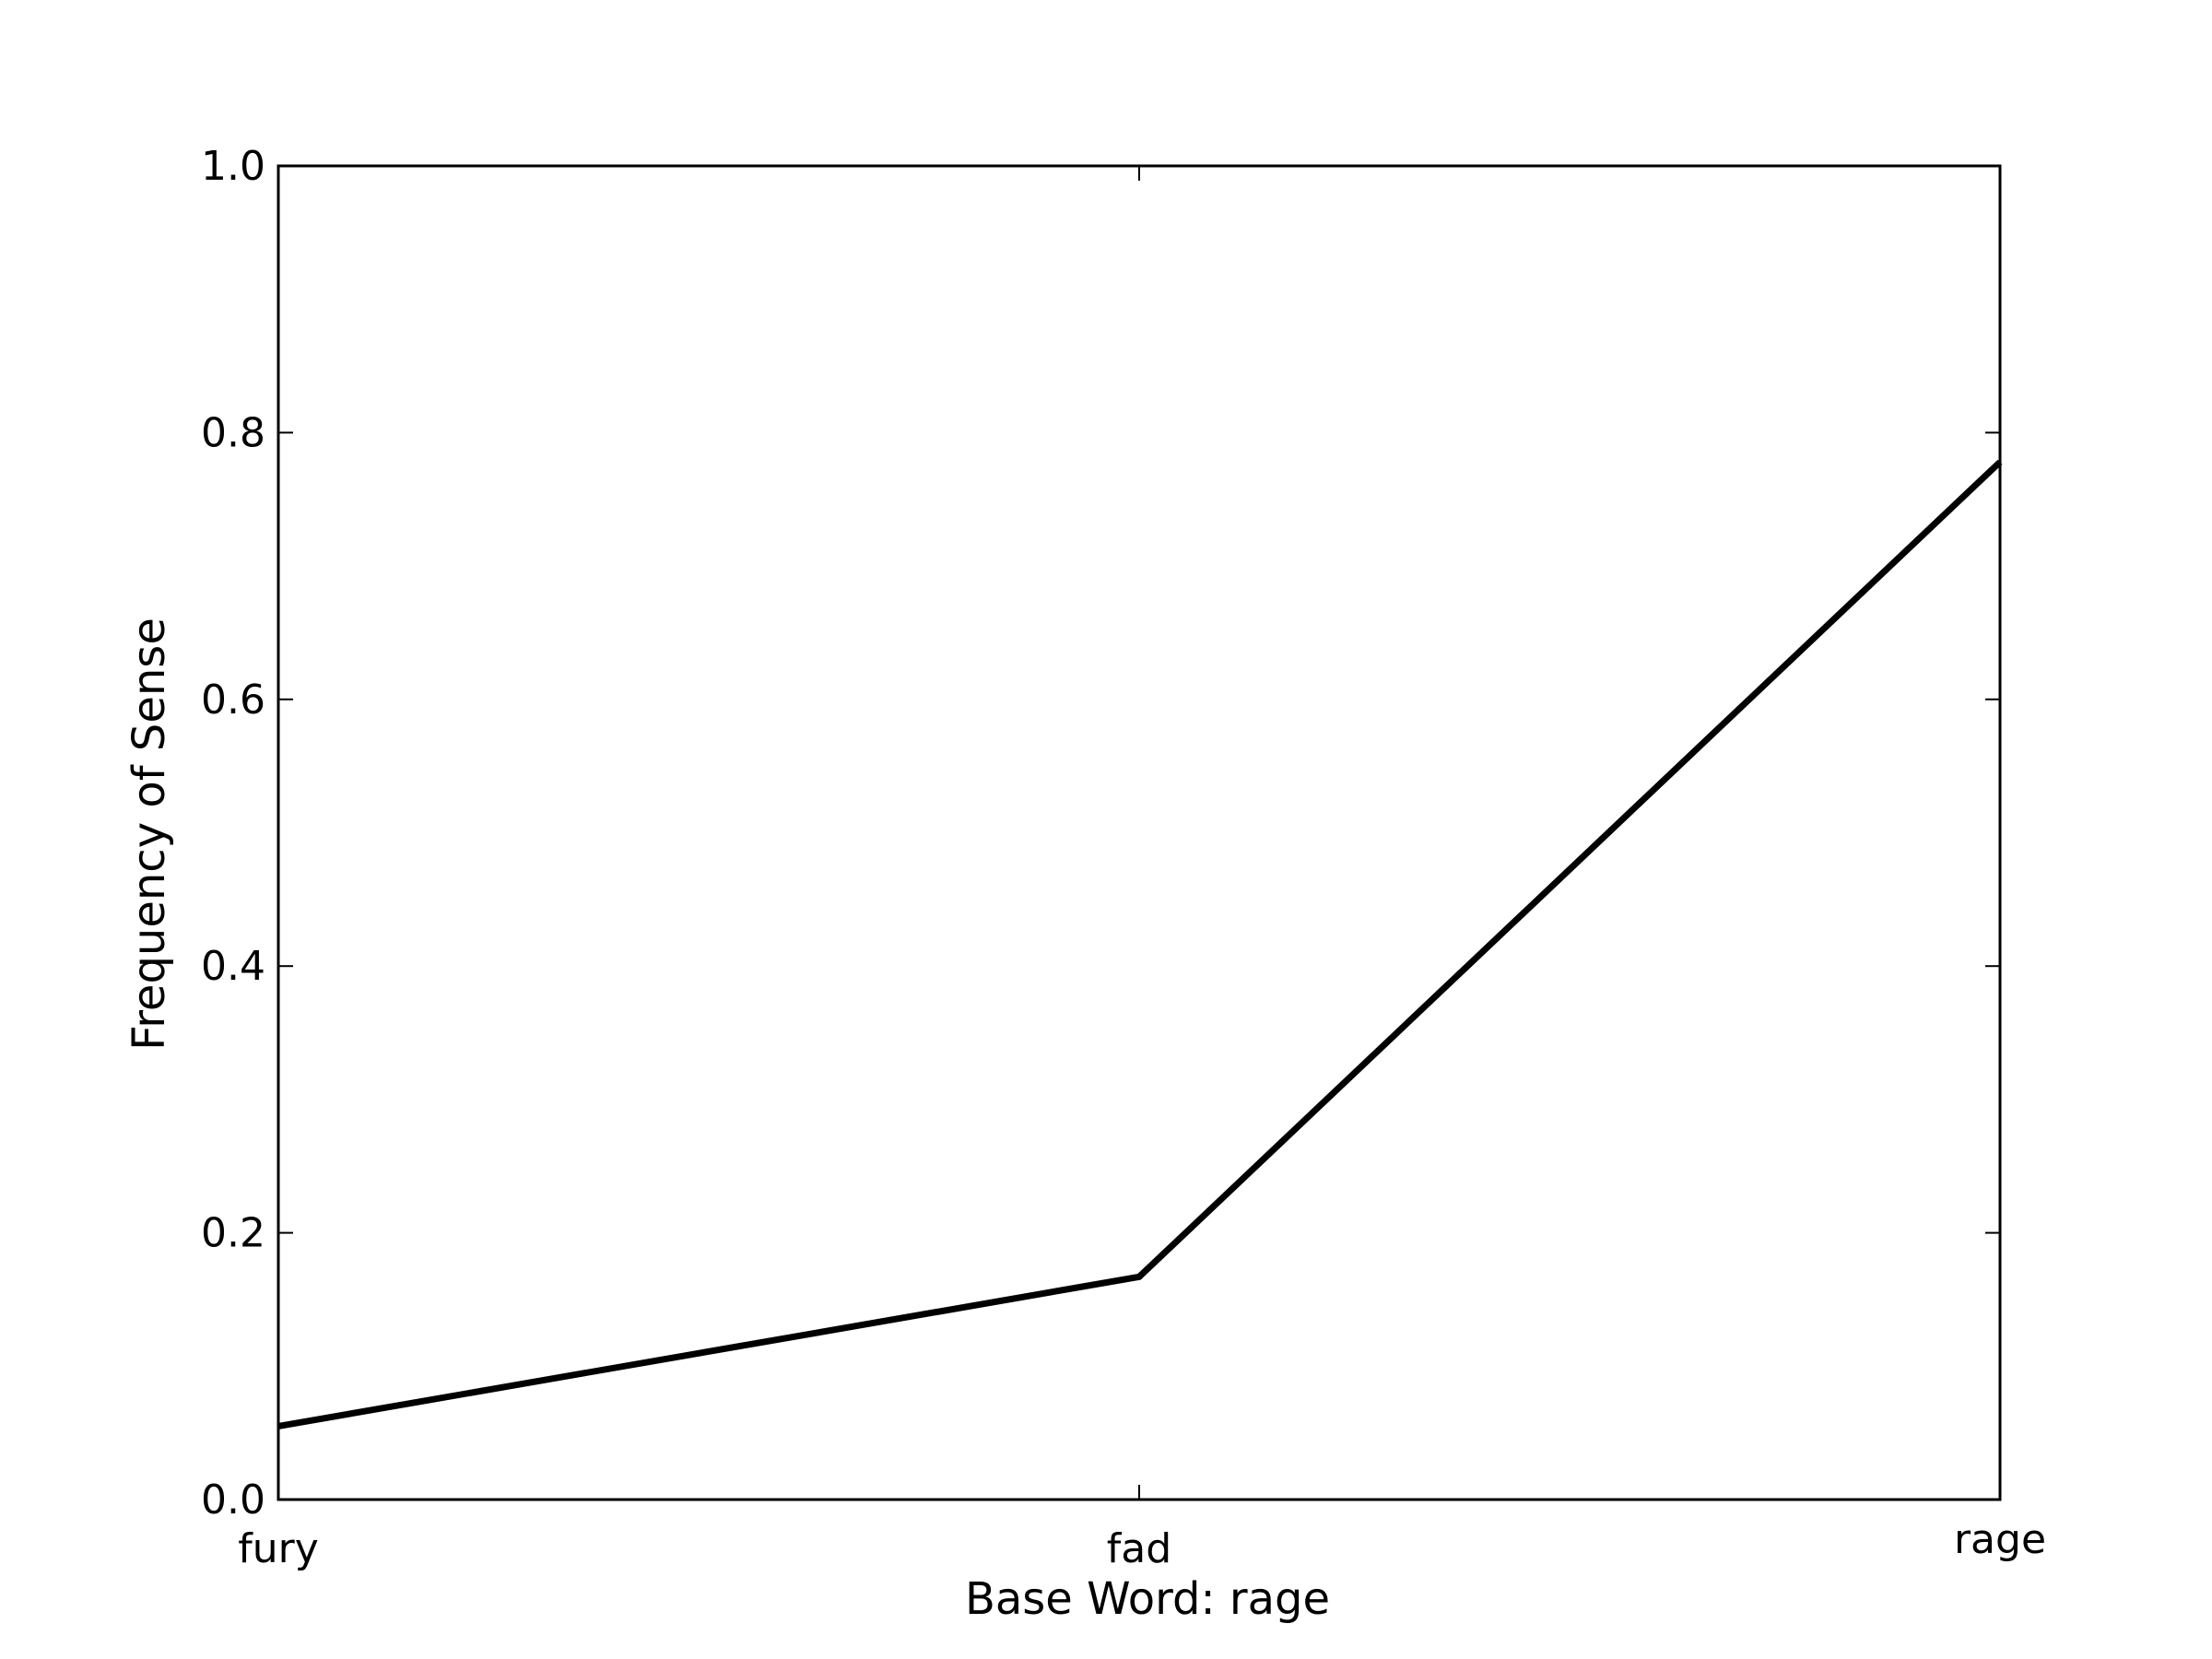  I want to click on x-tick-label: fury, so click(278, 1548).